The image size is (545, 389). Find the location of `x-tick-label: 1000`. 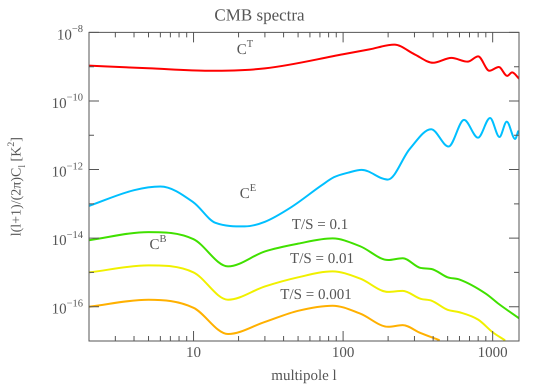

x-tick-label: 1000 is located at coordinates (493, 352).